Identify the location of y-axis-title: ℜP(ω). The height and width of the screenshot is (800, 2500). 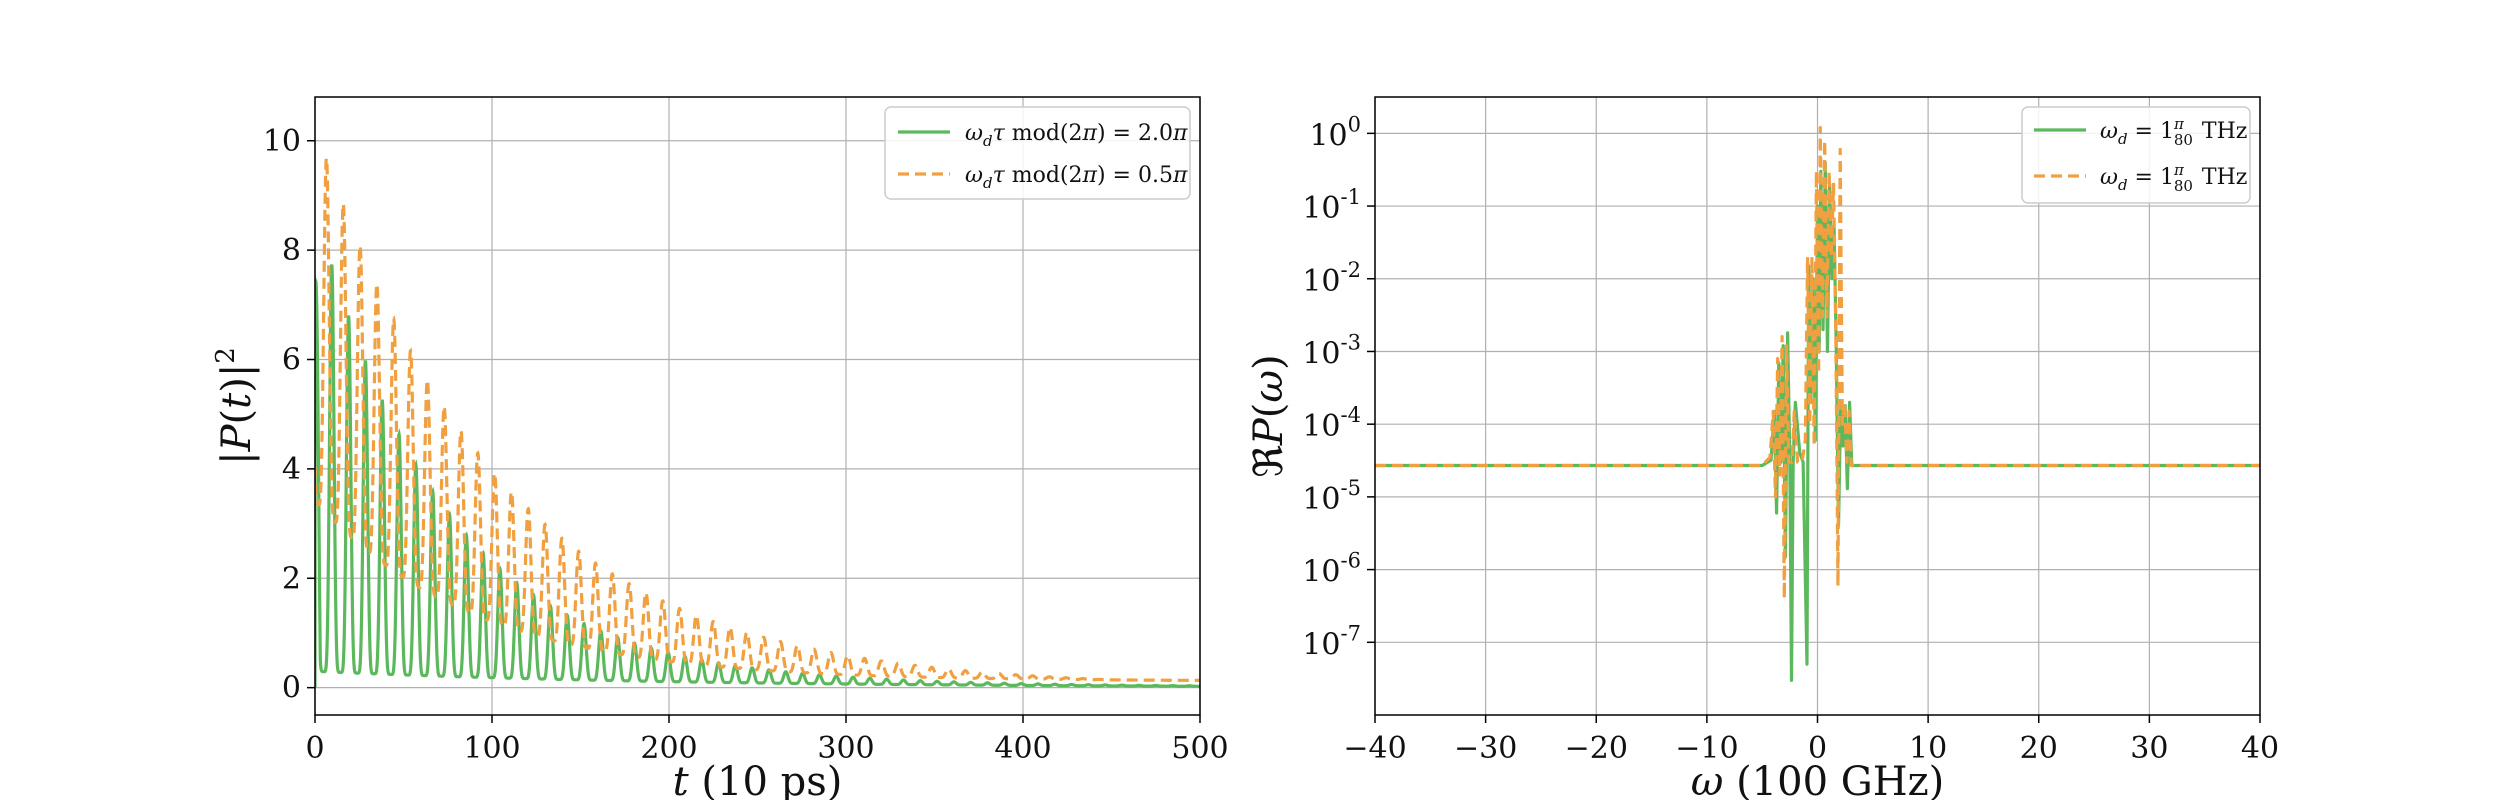
(1269, 415).